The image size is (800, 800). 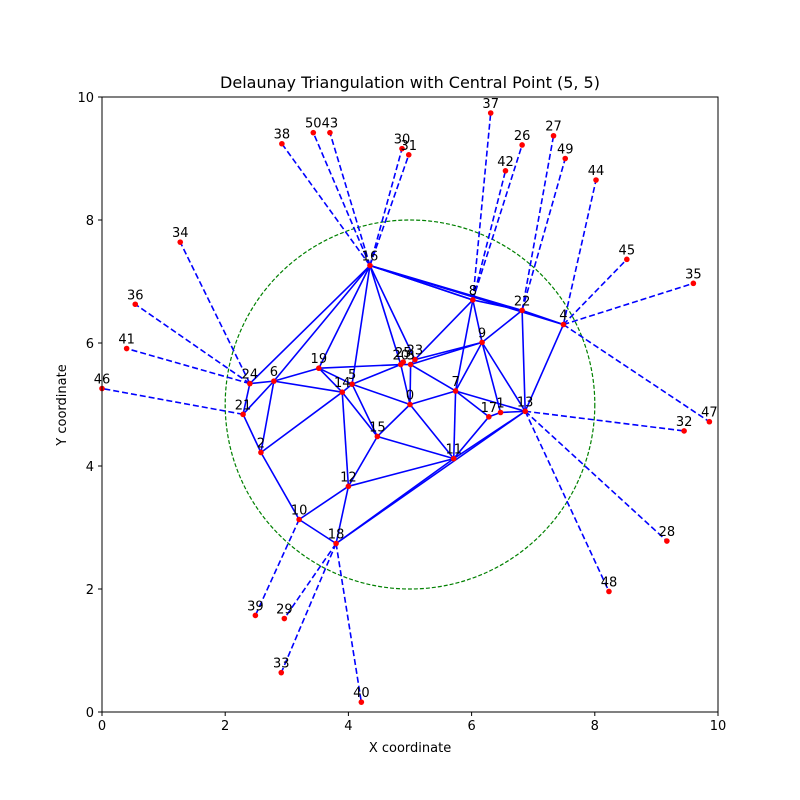 What do you see at coordinates (135, 295) in the screenshot?
I see `point-label-36: 36` at bounding box center [135, 295].